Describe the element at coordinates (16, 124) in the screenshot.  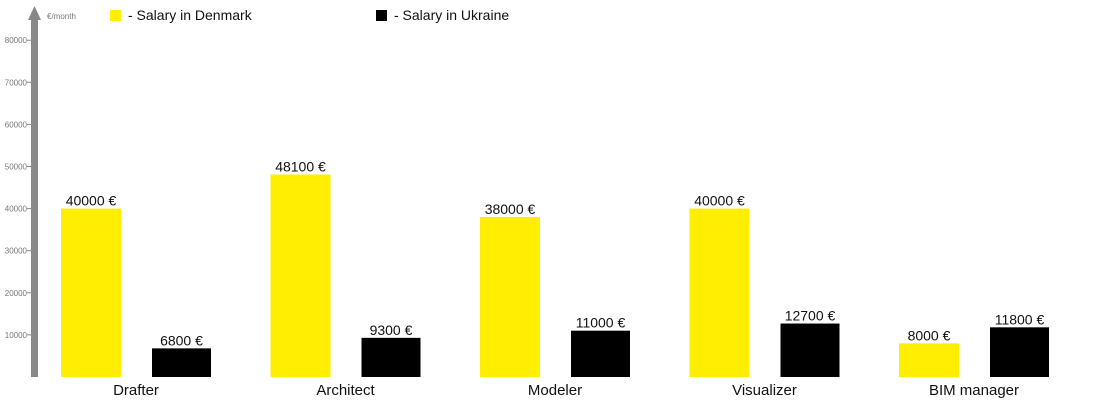
I see `y-tick-label: 60000` at that location.